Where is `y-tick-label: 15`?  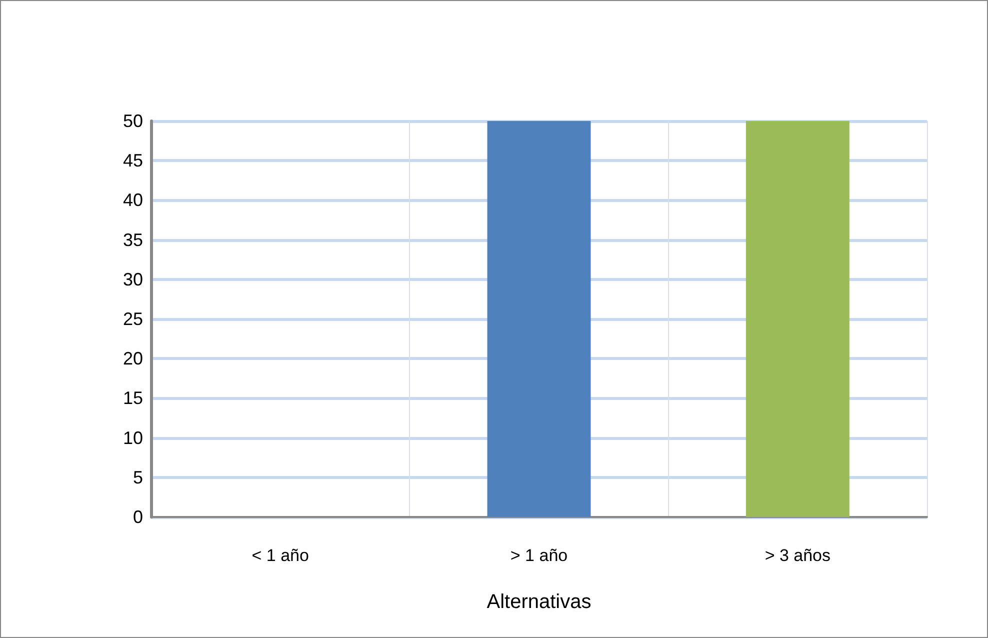
y-tick-label: 15 is located at coordinates (132, 398).